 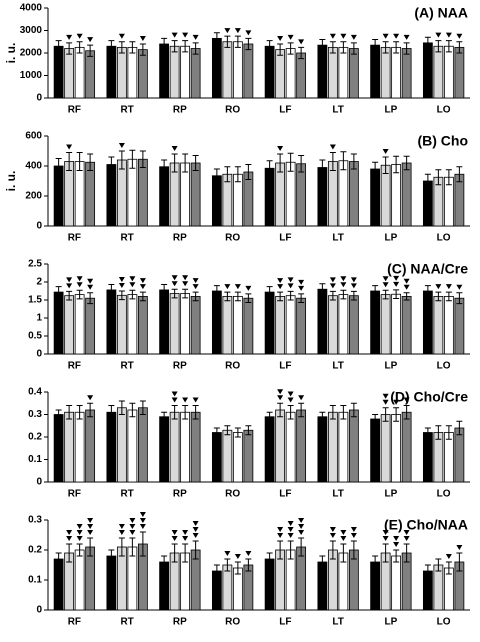 I want to click on x-tick-label: RP, so click(x=180, y=622).